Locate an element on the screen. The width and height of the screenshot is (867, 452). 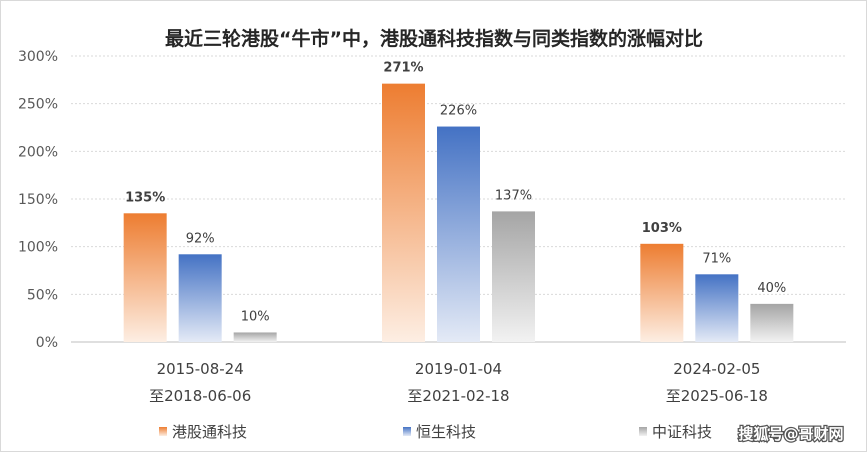
data-label: 135% is located at coordinates (145, 197).